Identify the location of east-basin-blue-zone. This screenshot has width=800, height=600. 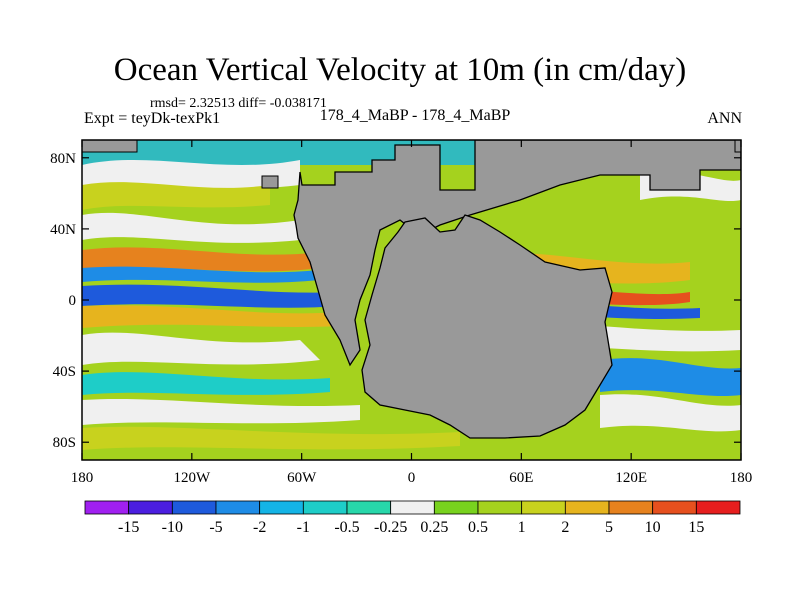
(670, 377).